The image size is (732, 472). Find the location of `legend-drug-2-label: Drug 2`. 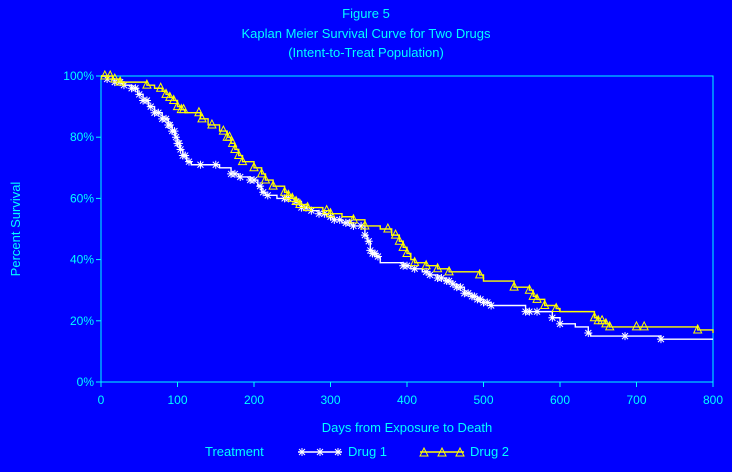

legend-drug-2-label: Drug 2 is located at coordinates (489, 451).